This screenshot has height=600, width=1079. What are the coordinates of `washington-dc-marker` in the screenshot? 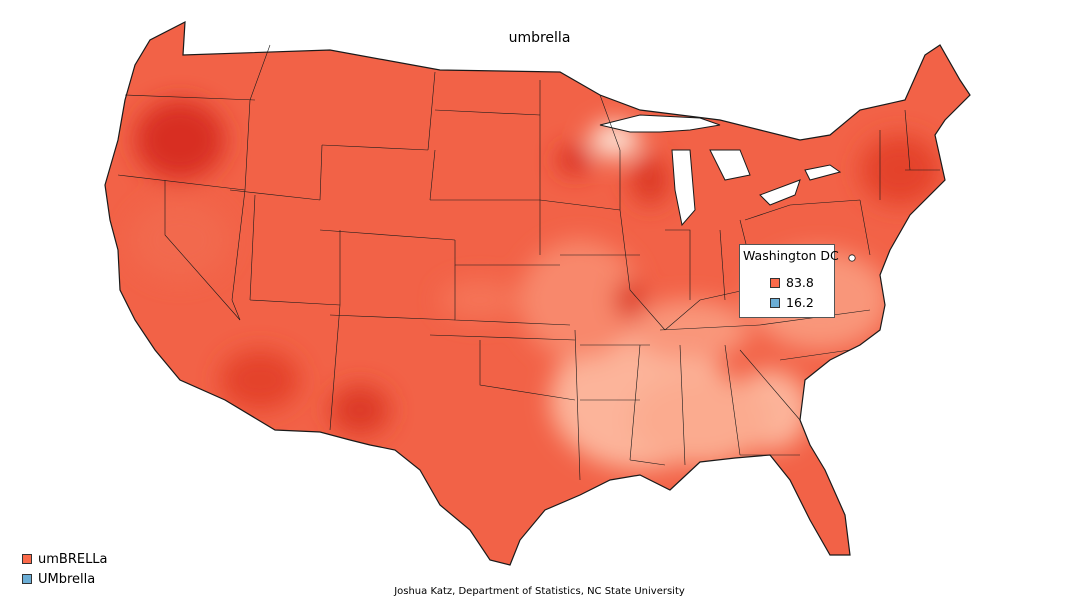 It's located at (852, 258).